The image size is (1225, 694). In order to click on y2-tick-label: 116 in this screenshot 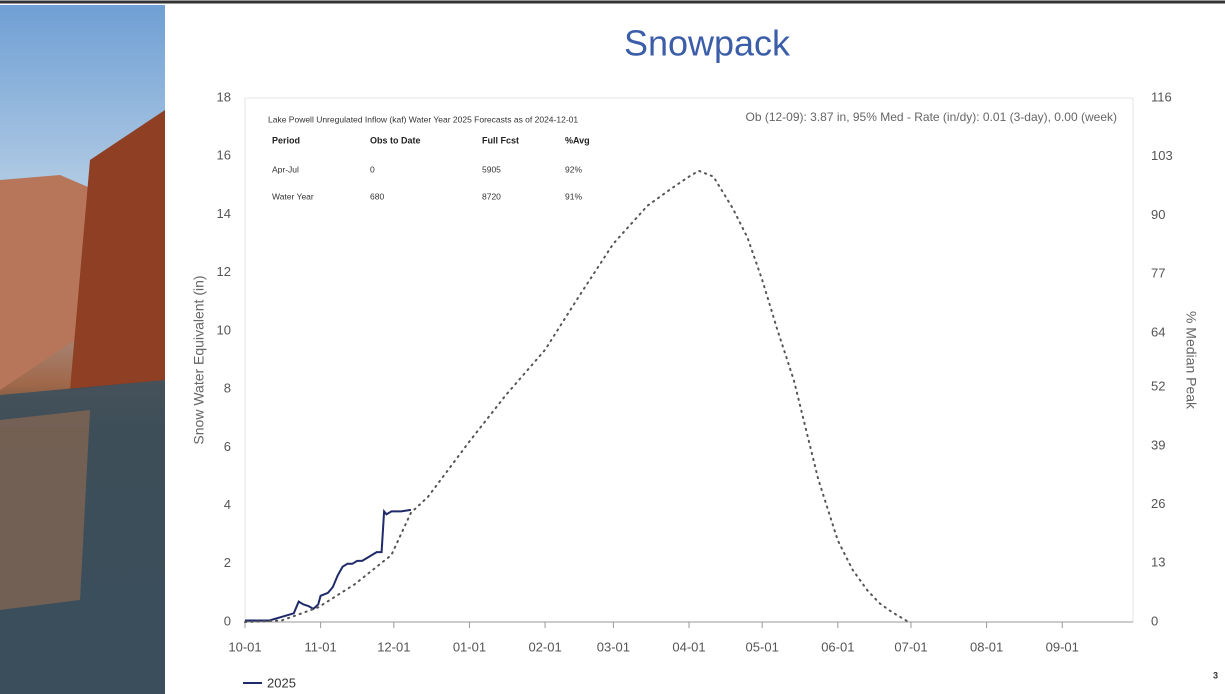, I will do `click(1161, 96)`.